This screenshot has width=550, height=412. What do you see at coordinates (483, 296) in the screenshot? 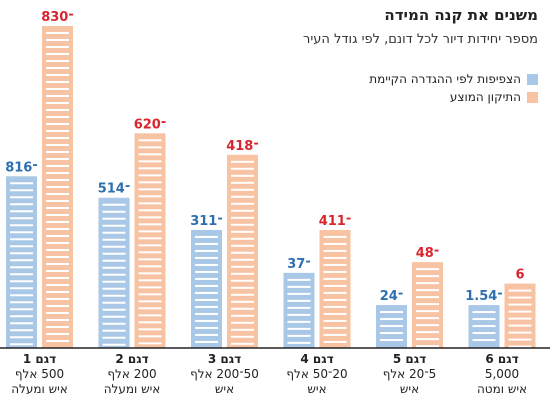
I see `data-label-current-6: 1.5־4` at bounding box center [483, 296].